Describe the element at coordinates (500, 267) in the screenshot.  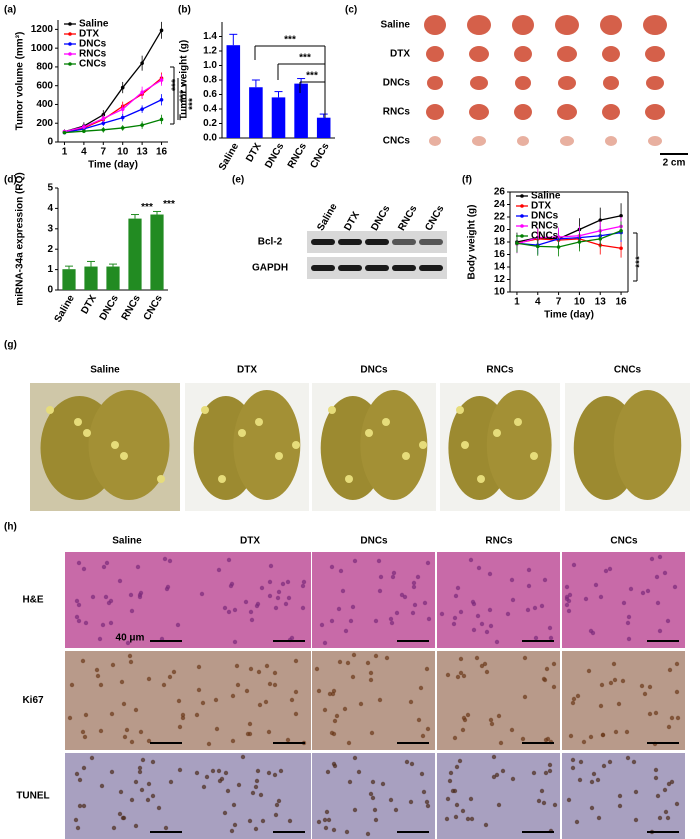
I see `y-tick-label: 14` at that location.